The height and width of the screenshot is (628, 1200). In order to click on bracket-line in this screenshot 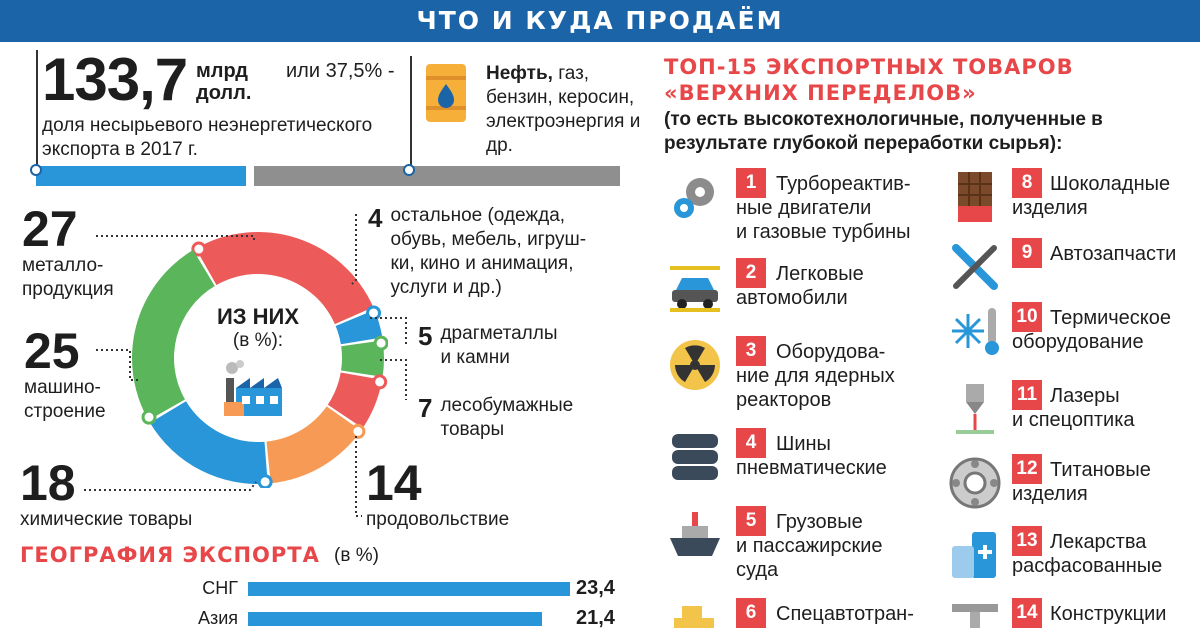, I will do `click(37, 111)`.